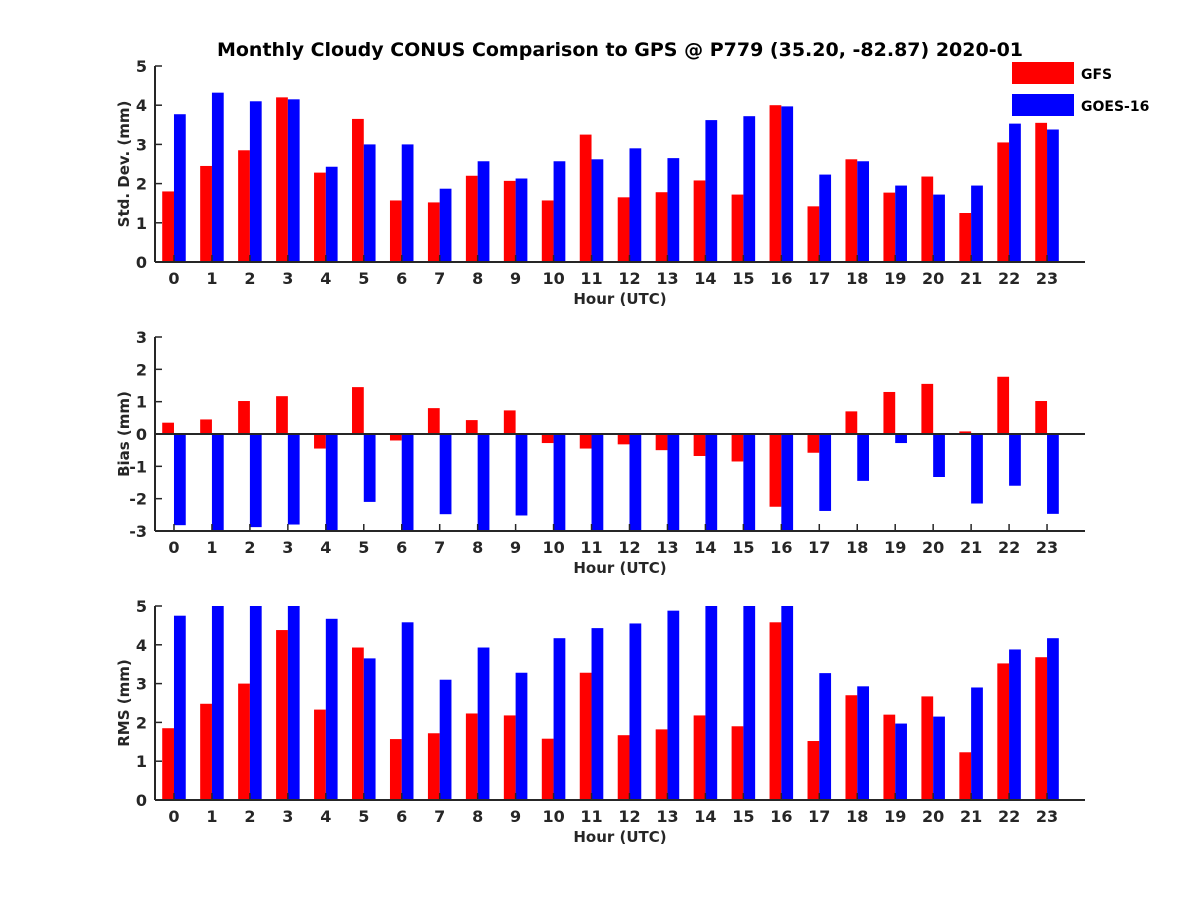 This screenshot has height=900, width=1200. I want to click on x-tick-label: 17, so click(819, 816).